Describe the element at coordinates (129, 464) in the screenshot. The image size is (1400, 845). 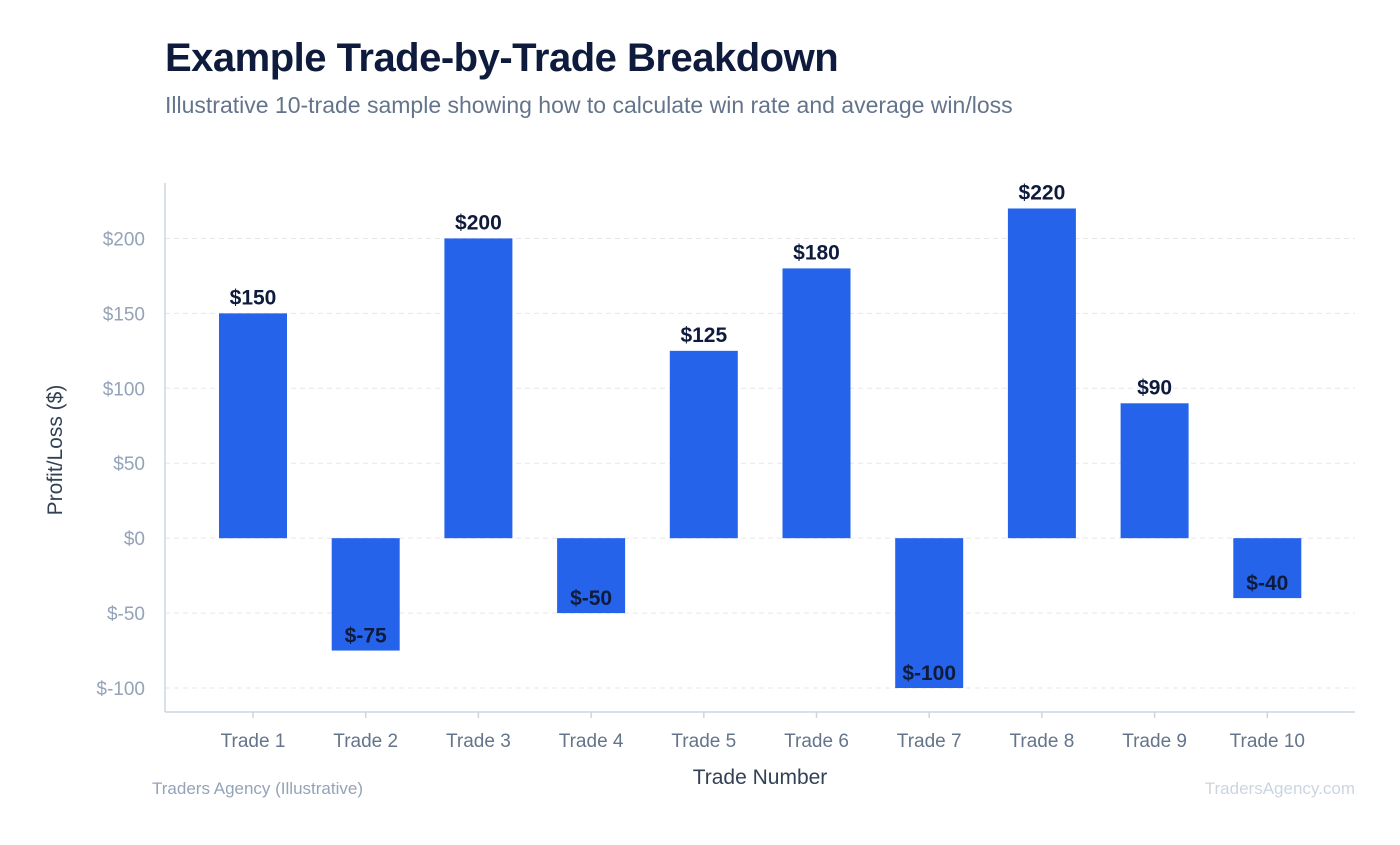
I see `y-tick-label: $50` at that location.